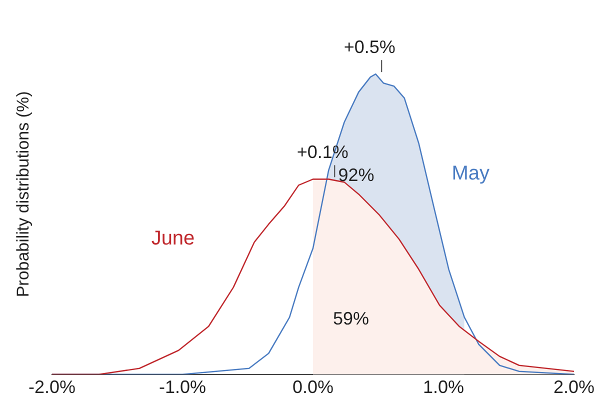  I want to click on x-tick-label: 1.0%, so click(443, 387).